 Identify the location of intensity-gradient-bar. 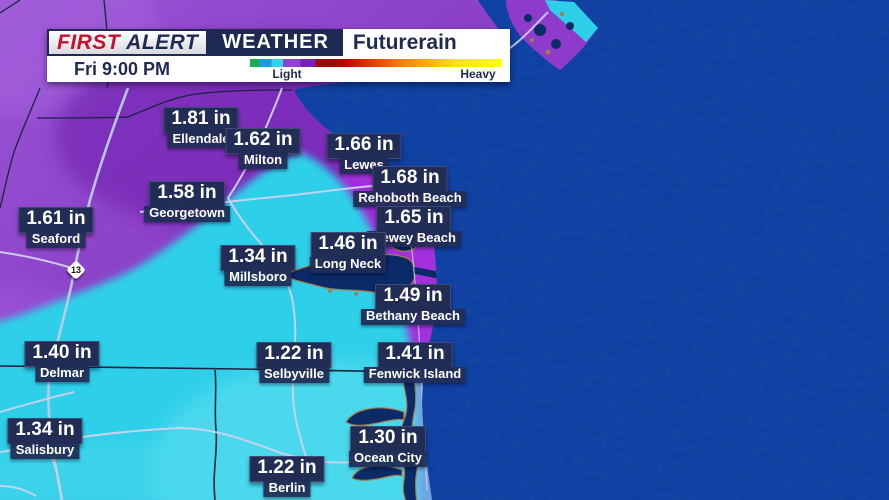
(376, 63).